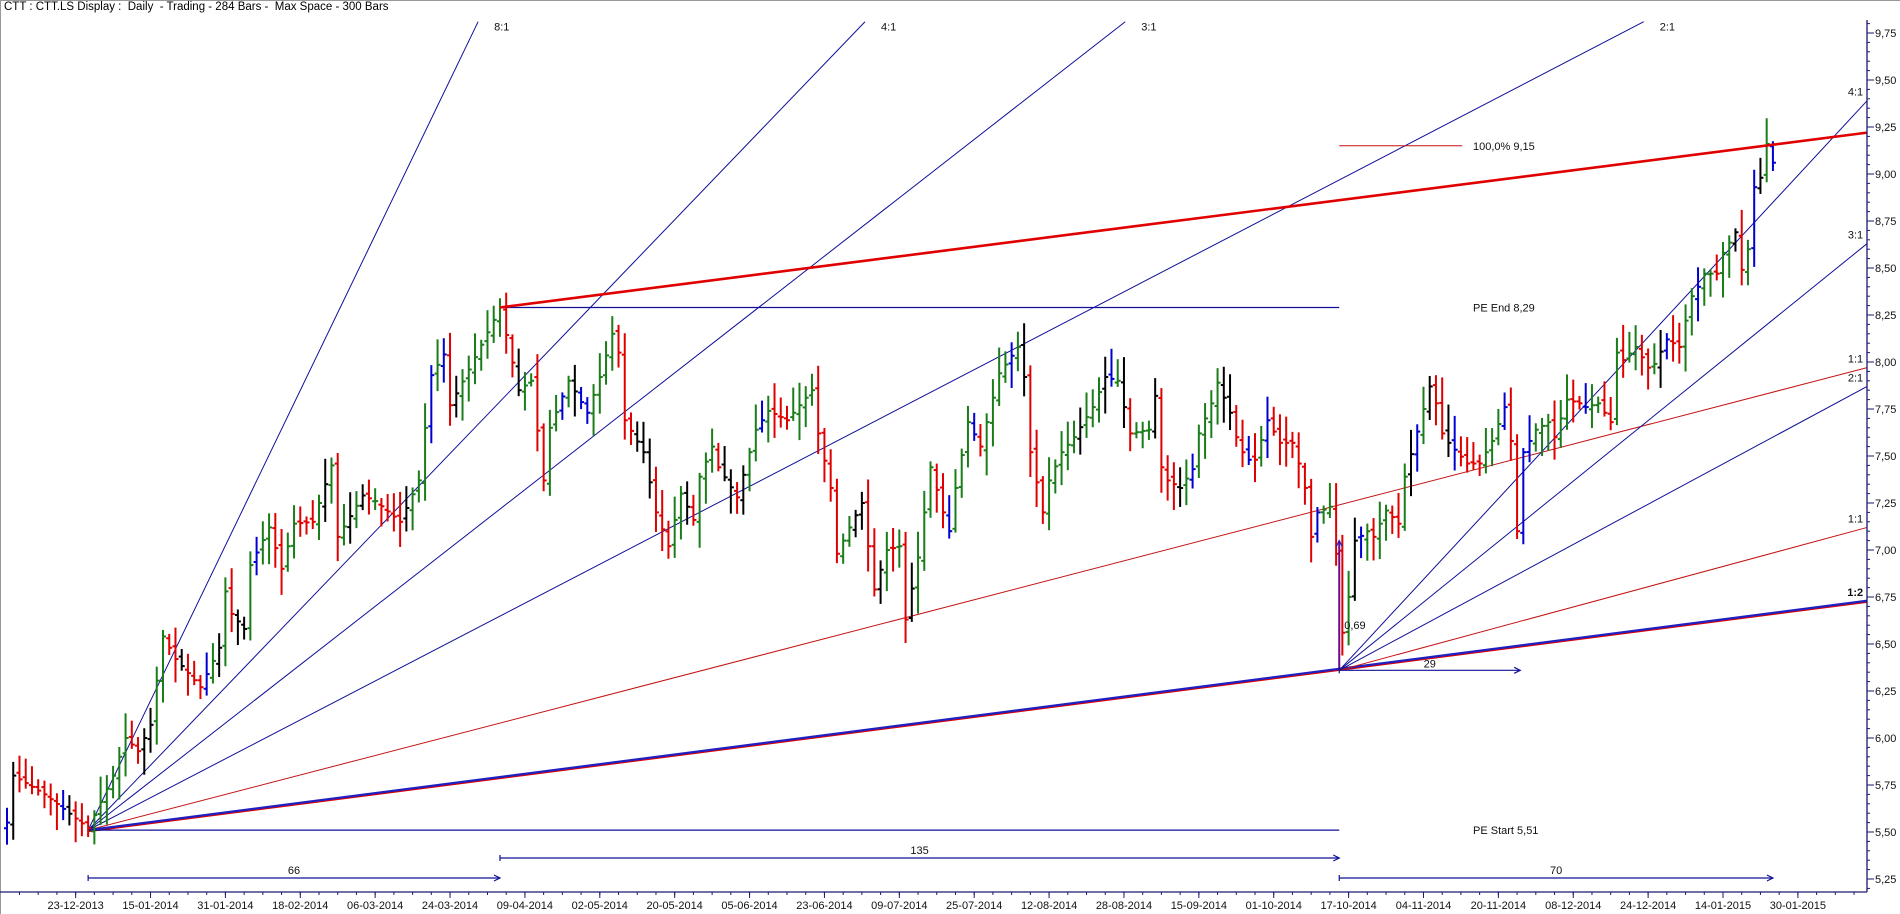  I want to click on fan-2-line-4-1-label: 4:1, so click(1855, 93).